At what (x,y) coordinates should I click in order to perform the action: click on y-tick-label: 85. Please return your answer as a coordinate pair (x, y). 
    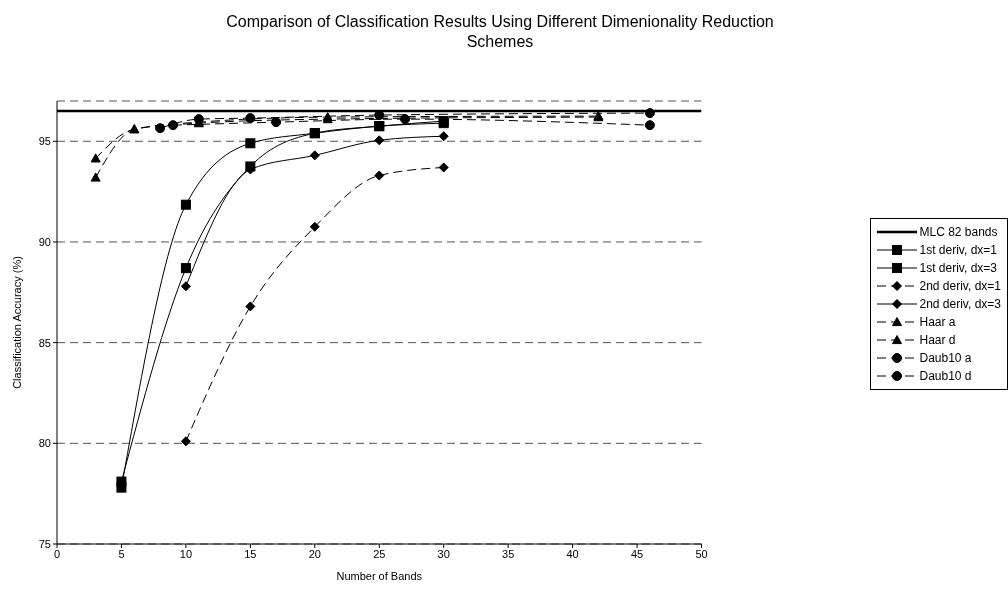
    Looking at the image, I should click on (44, 342).